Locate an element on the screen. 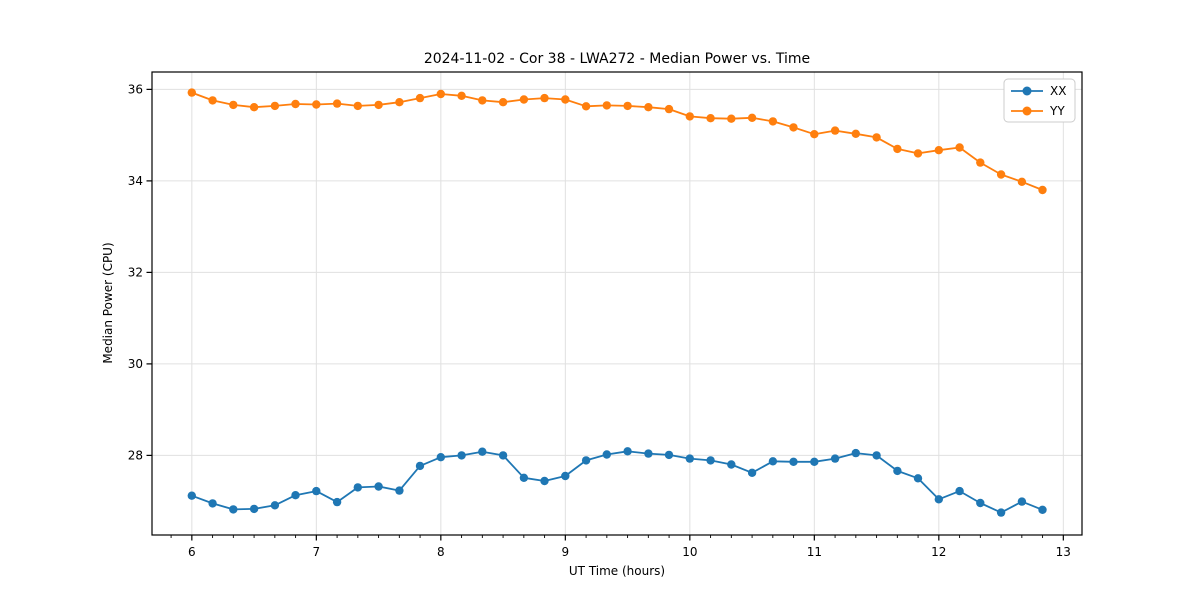 The width and height of the screenshot is (1200, 600). legend: XX YY is located at coordinates (1039, 100).